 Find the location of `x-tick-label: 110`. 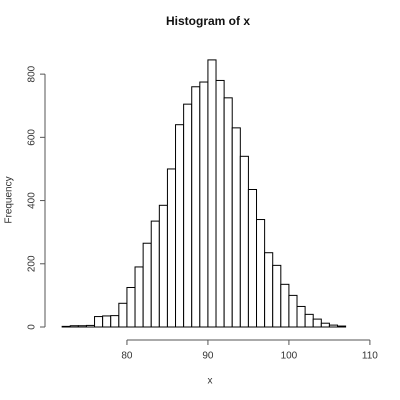

x-tick-label: 110 is located at coordinates (370, 356).